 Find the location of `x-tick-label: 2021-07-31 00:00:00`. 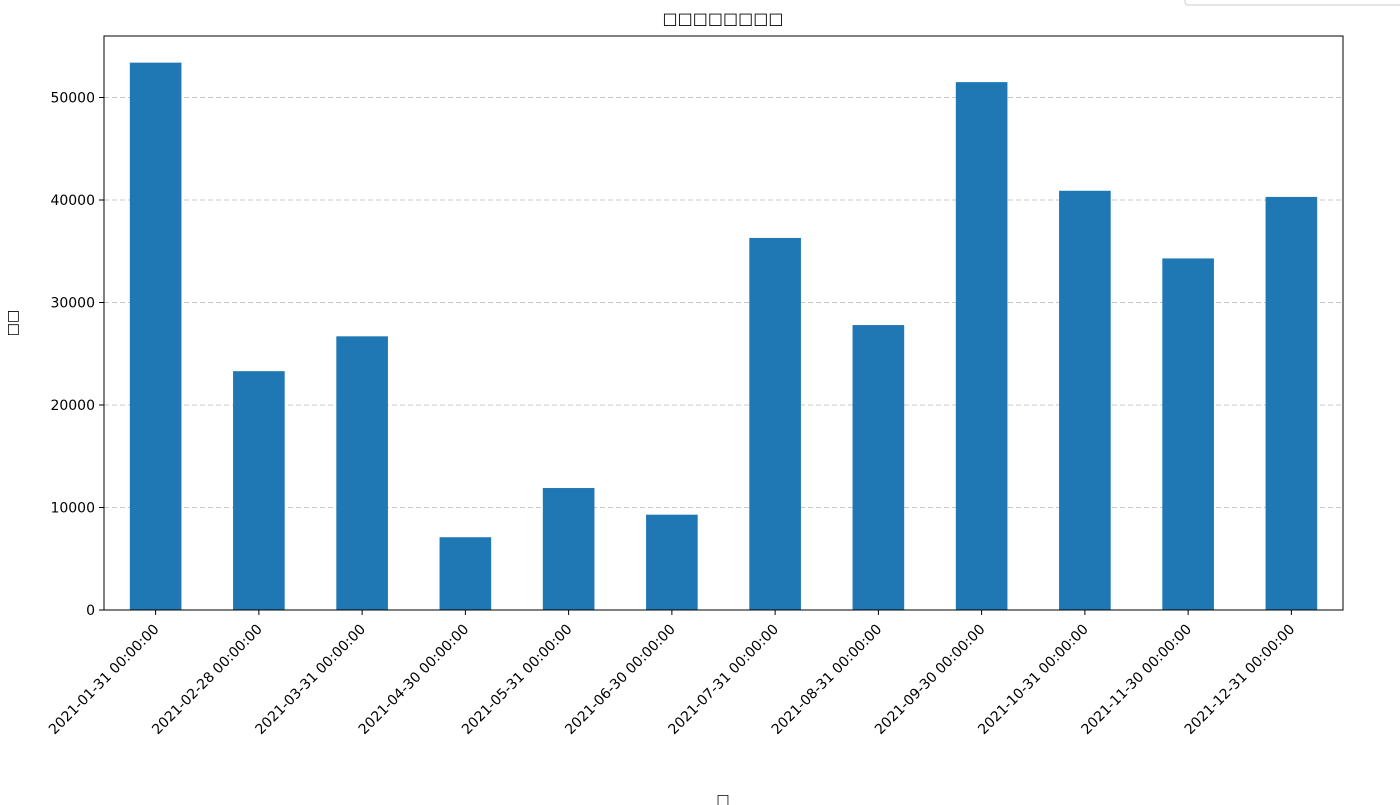

x-tick-label: 2021-07-31 00:00:00 is located at coordinates (723, 680).